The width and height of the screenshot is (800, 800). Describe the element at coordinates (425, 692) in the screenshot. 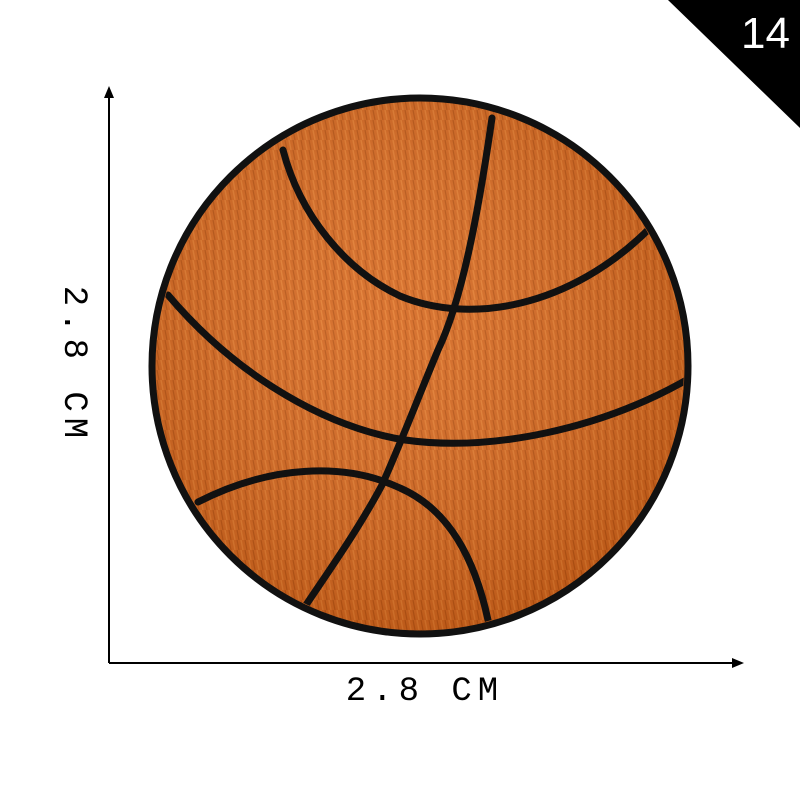

I see `width-dimension-label: 2.8 CM` at that location.